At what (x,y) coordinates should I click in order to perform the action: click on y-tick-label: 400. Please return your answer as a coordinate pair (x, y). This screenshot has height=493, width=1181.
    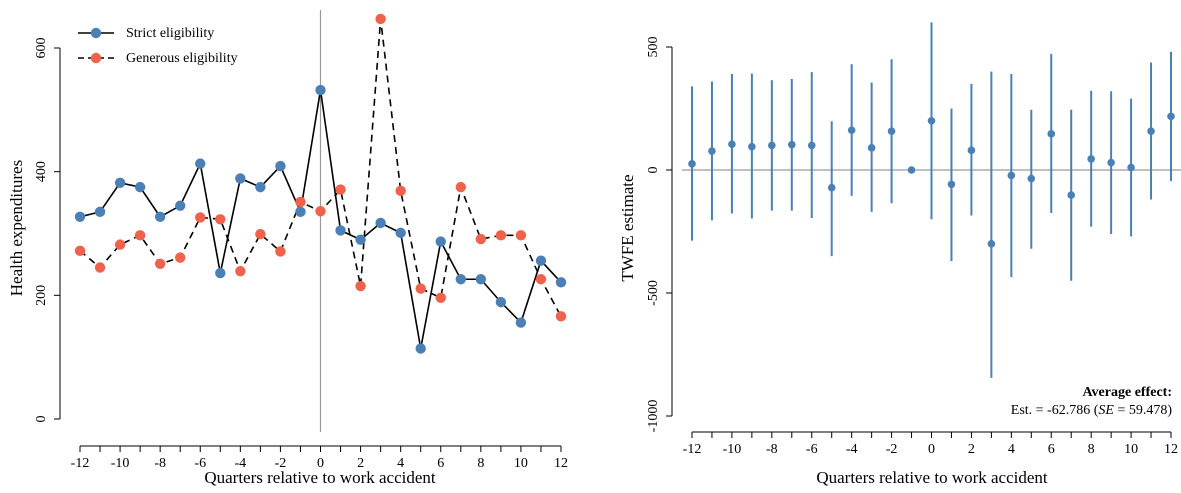
    Looking at the image, I should click on (41, 171).